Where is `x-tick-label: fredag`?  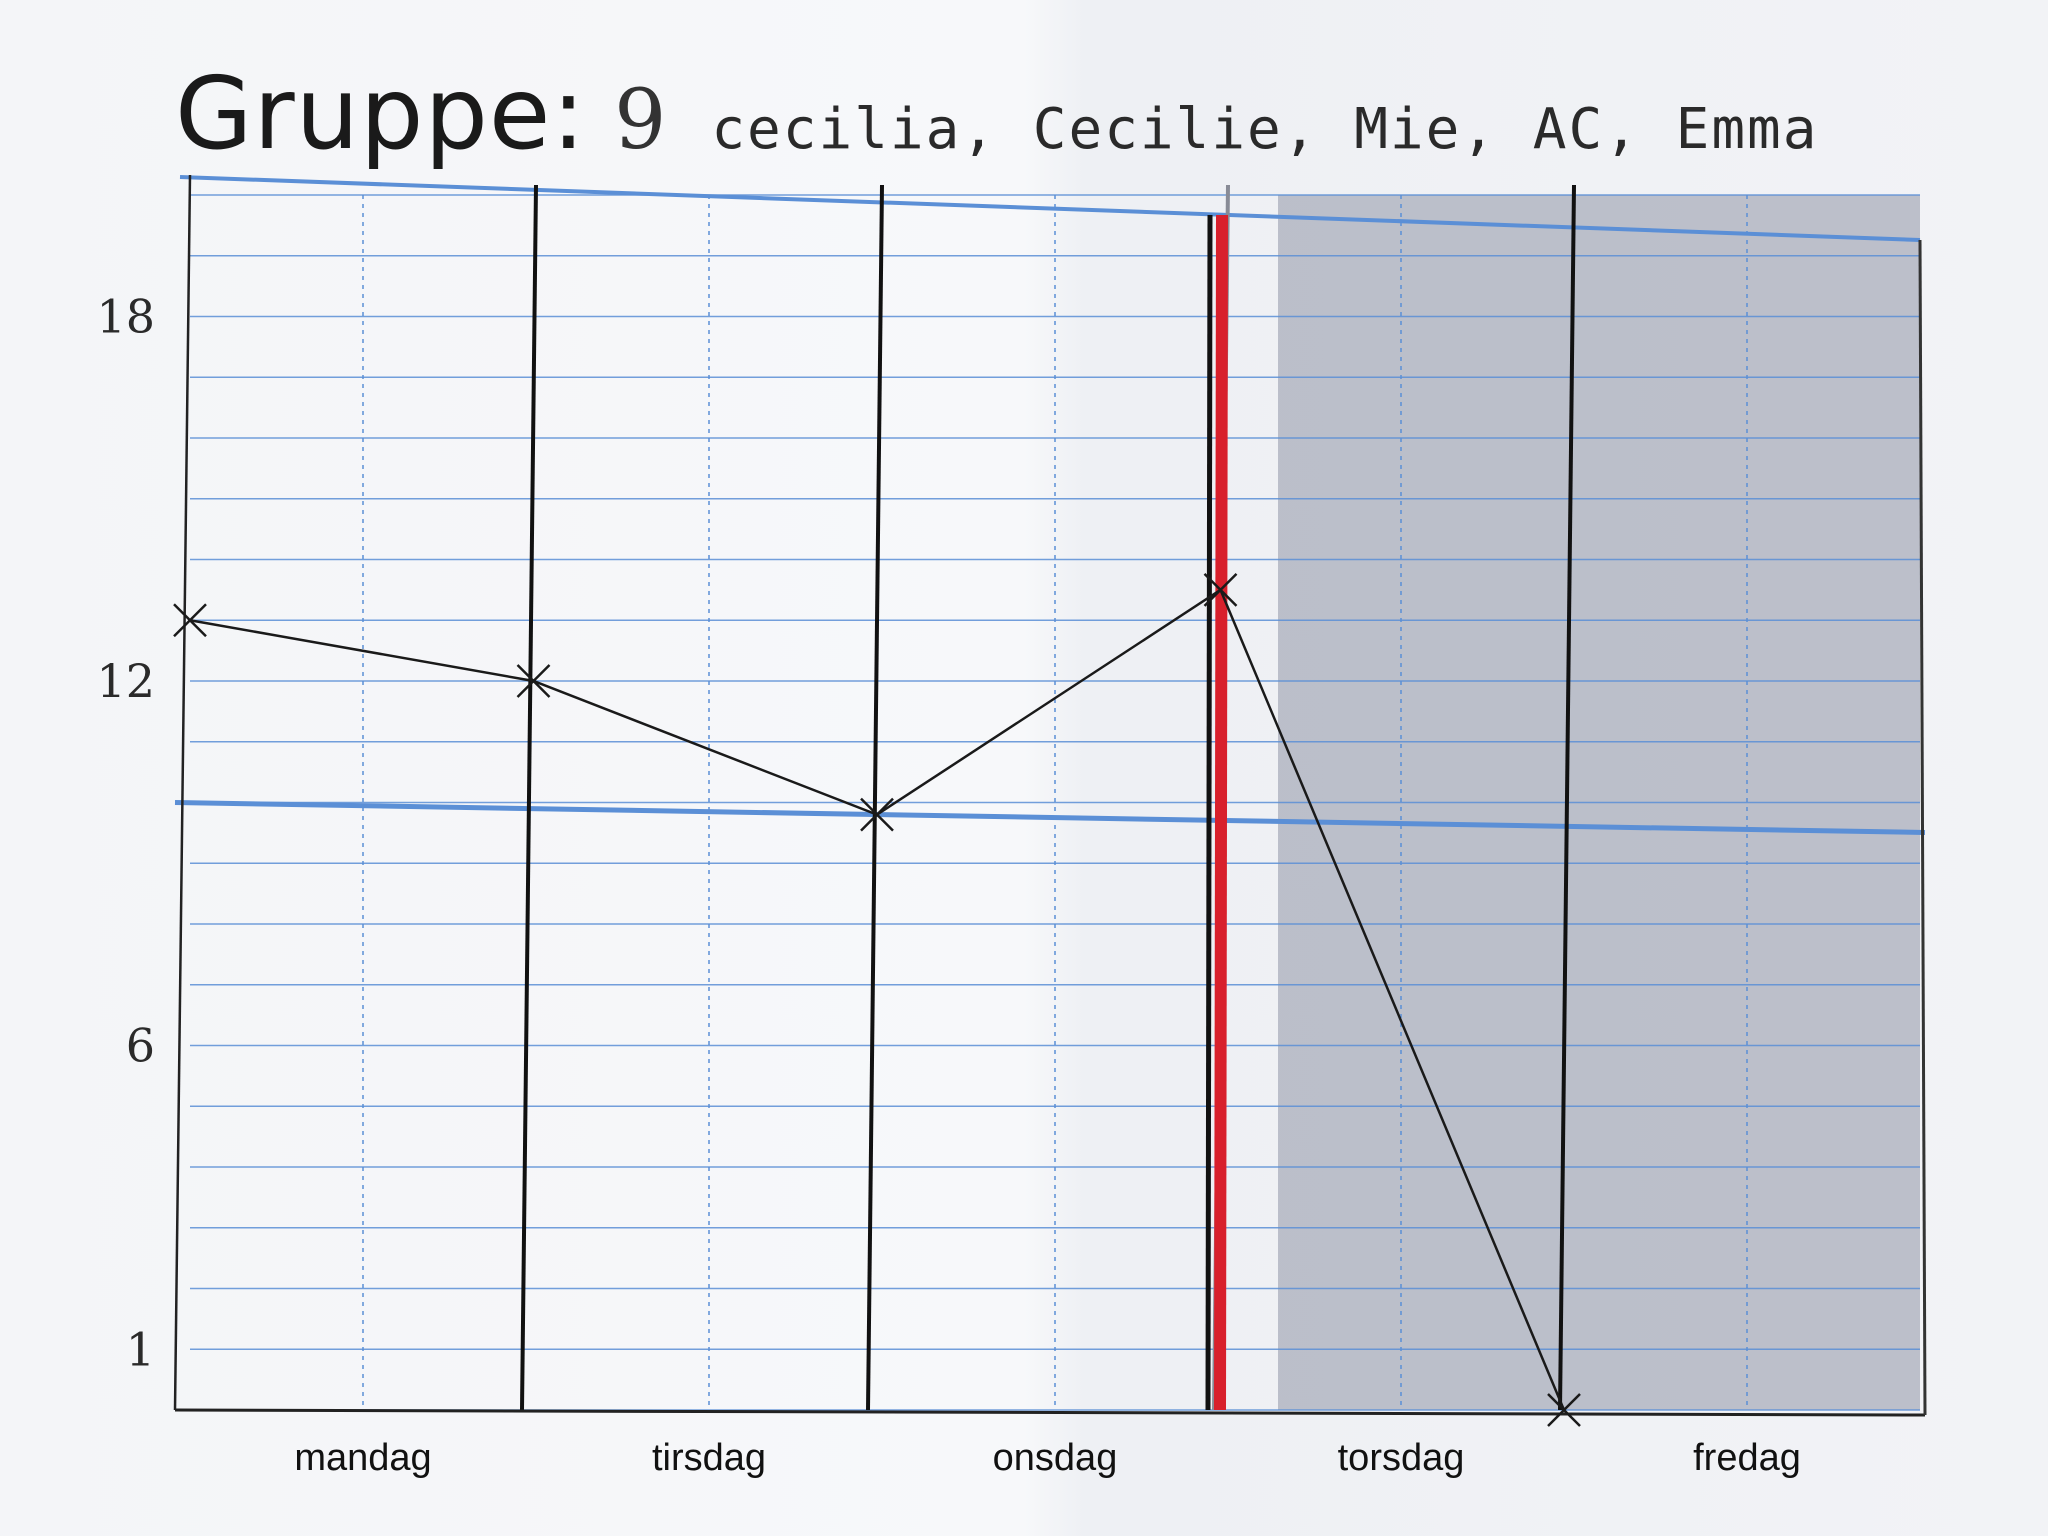
x-tick-label: fredag is located at coordinates (1747, 1458).